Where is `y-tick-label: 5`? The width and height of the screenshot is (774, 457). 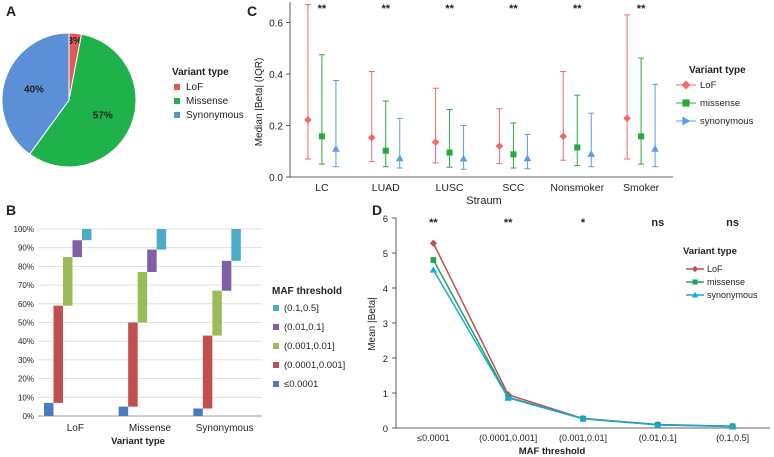
y-tick-label: 5 is located at coordinates (385, 254).